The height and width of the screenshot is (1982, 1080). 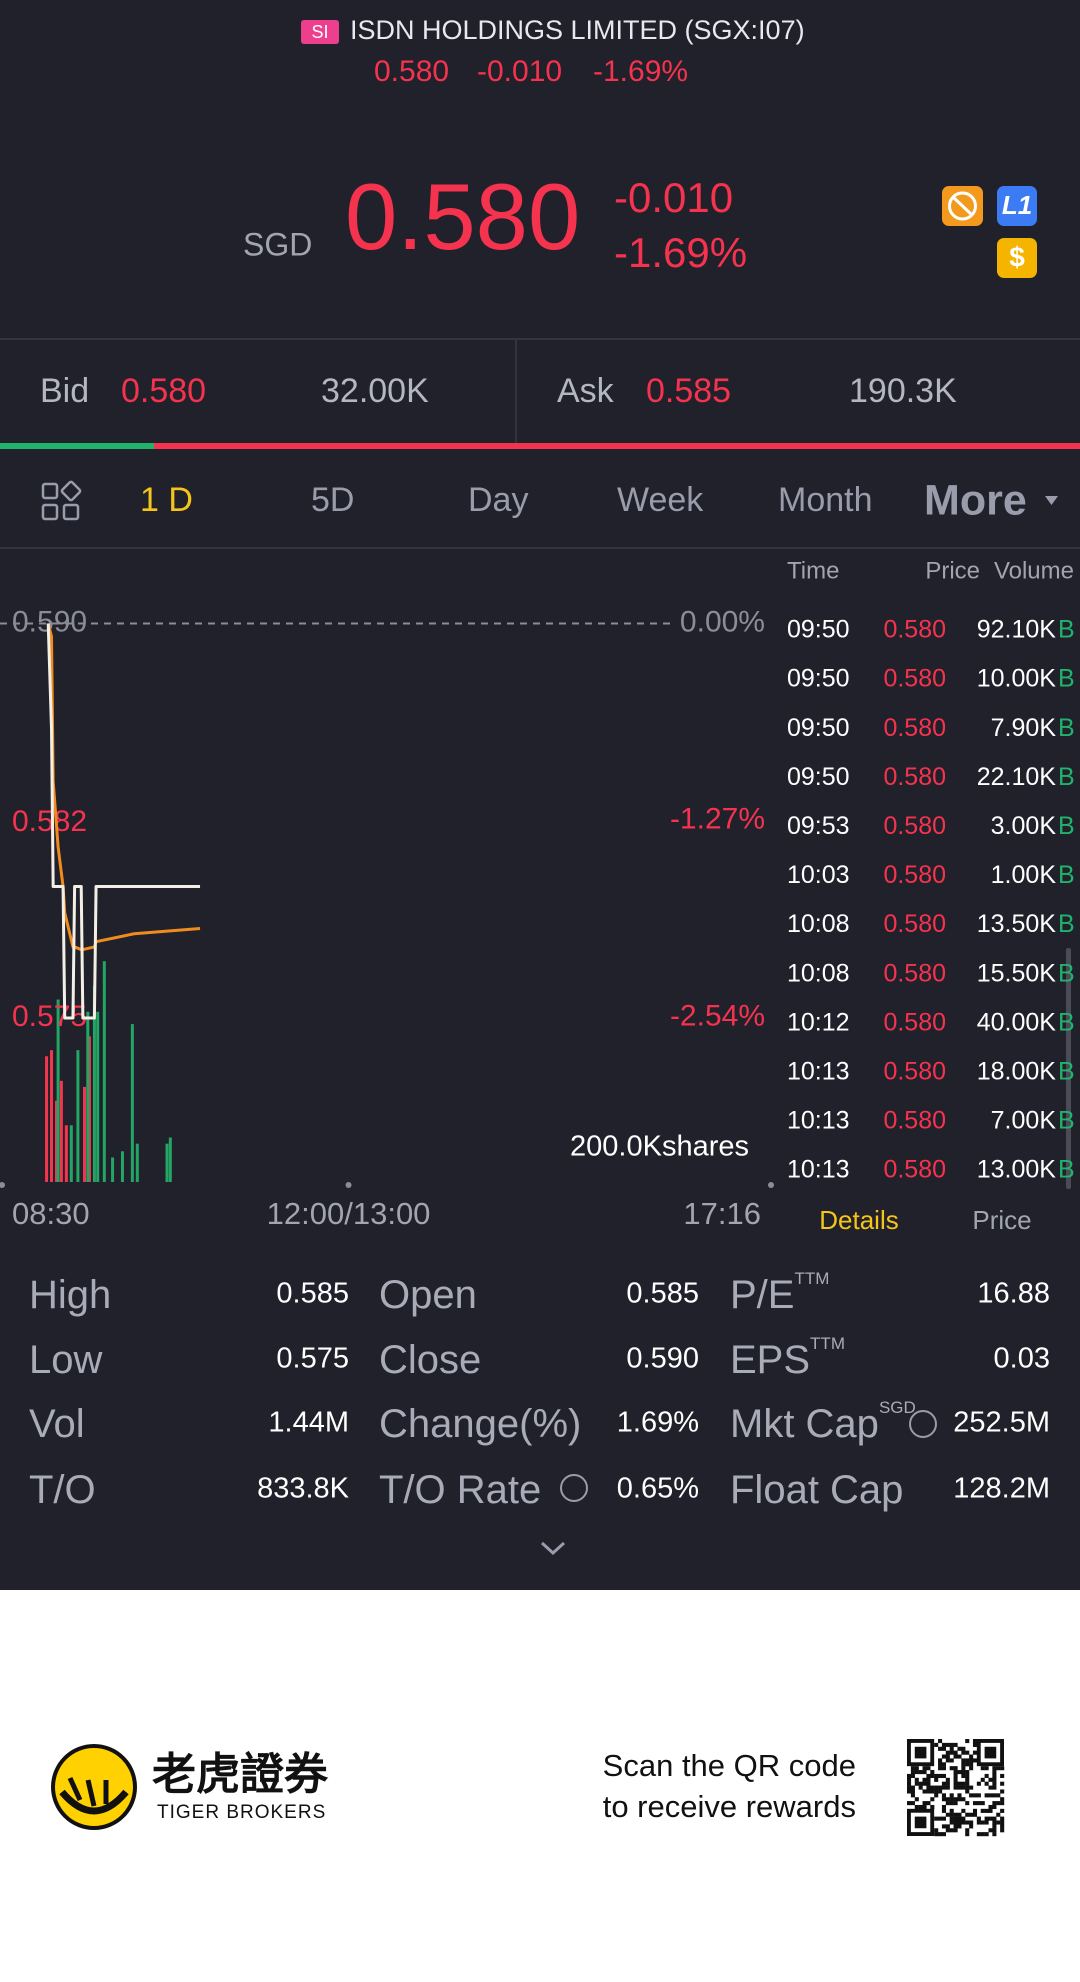 What do you see at coordinates (1017, 258) in the screenshot?
I see `currency-icon` at bounding box center [1017, 258].